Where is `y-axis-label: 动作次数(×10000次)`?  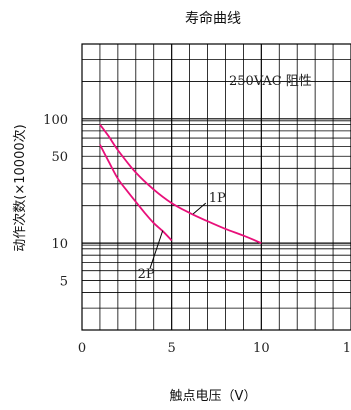
y-axis-label: 动作次数(×10000次) is located at coordinates (20, 187).